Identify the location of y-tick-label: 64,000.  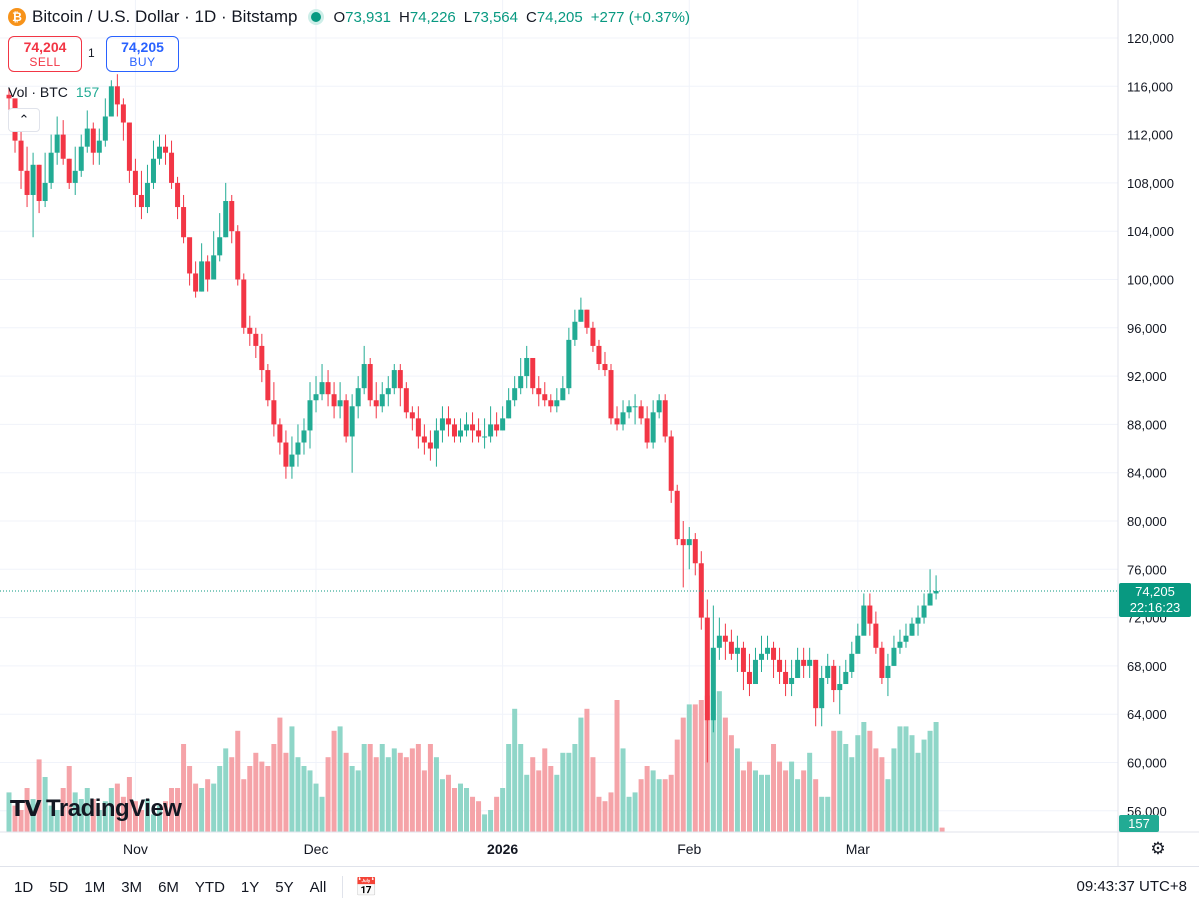
(1147, 714).